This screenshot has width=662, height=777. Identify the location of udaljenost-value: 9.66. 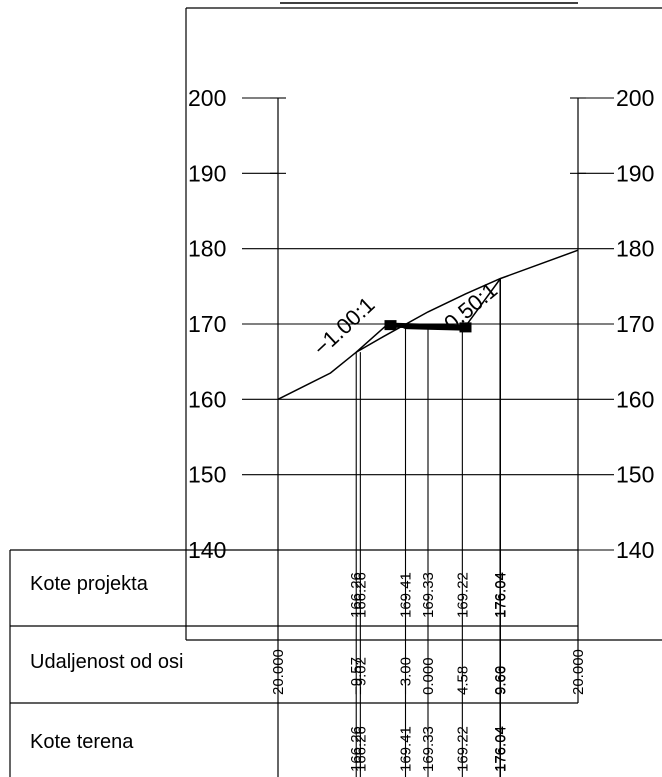
(500, 680).